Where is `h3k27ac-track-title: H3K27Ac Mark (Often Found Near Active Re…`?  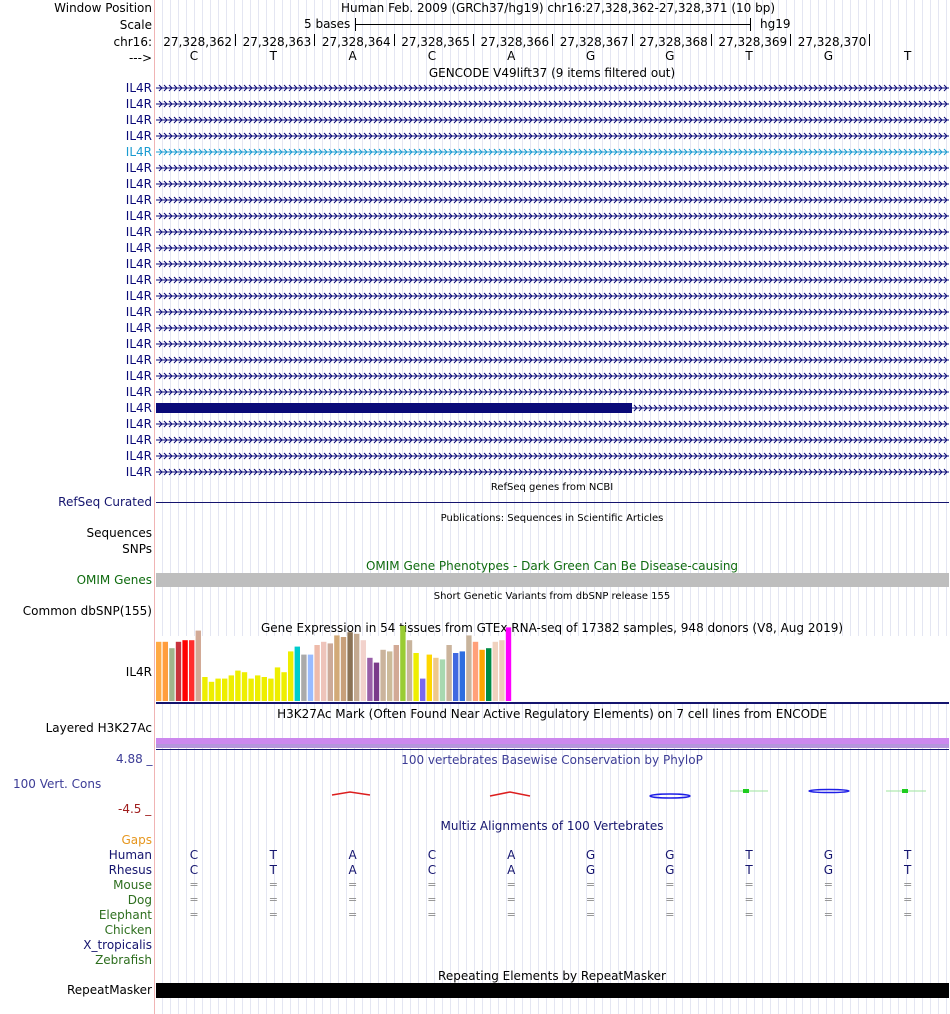
h3k27ac-track-title: H3K27Ac Mark (Often Found Near Active Re… is located at coordinates (552, 714).